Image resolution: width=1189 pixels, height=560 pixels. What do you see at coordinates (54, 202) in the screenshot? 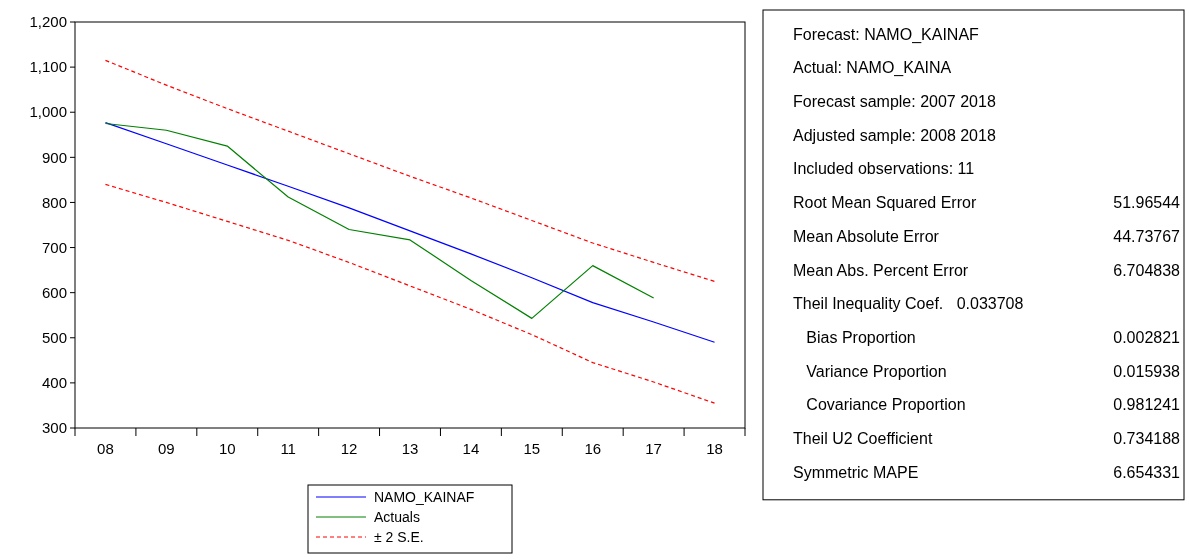
I see `y-tick-label: 800` at bounding box center [54, 202].